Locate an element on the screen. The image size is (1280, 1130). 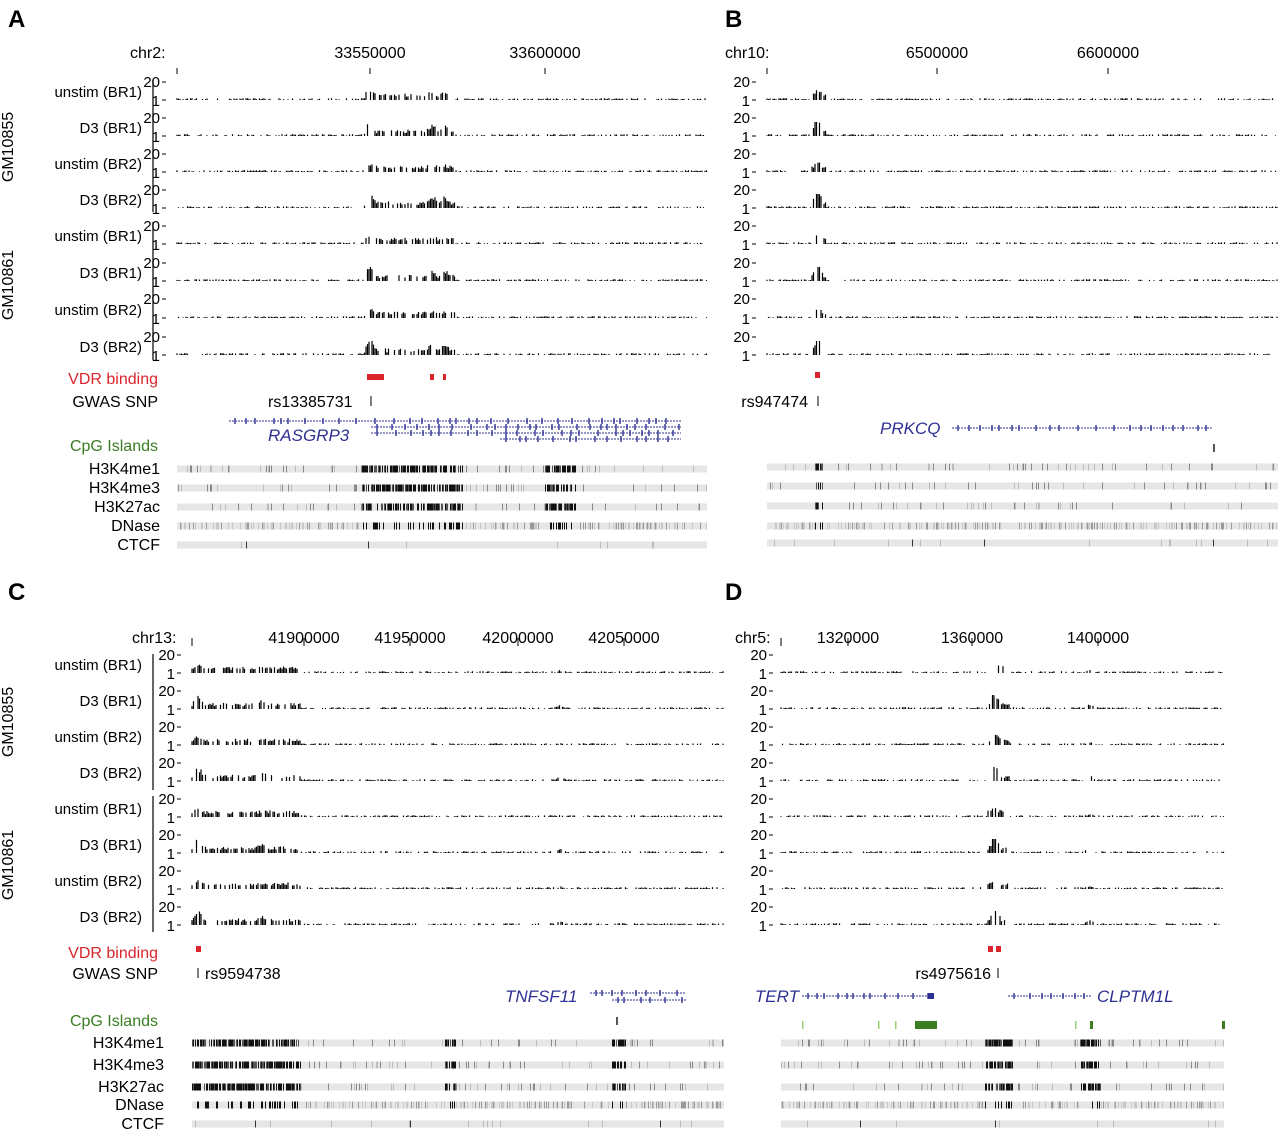
chromatin-mark-label: H3K4me1 is located at coordinates (124, 469).